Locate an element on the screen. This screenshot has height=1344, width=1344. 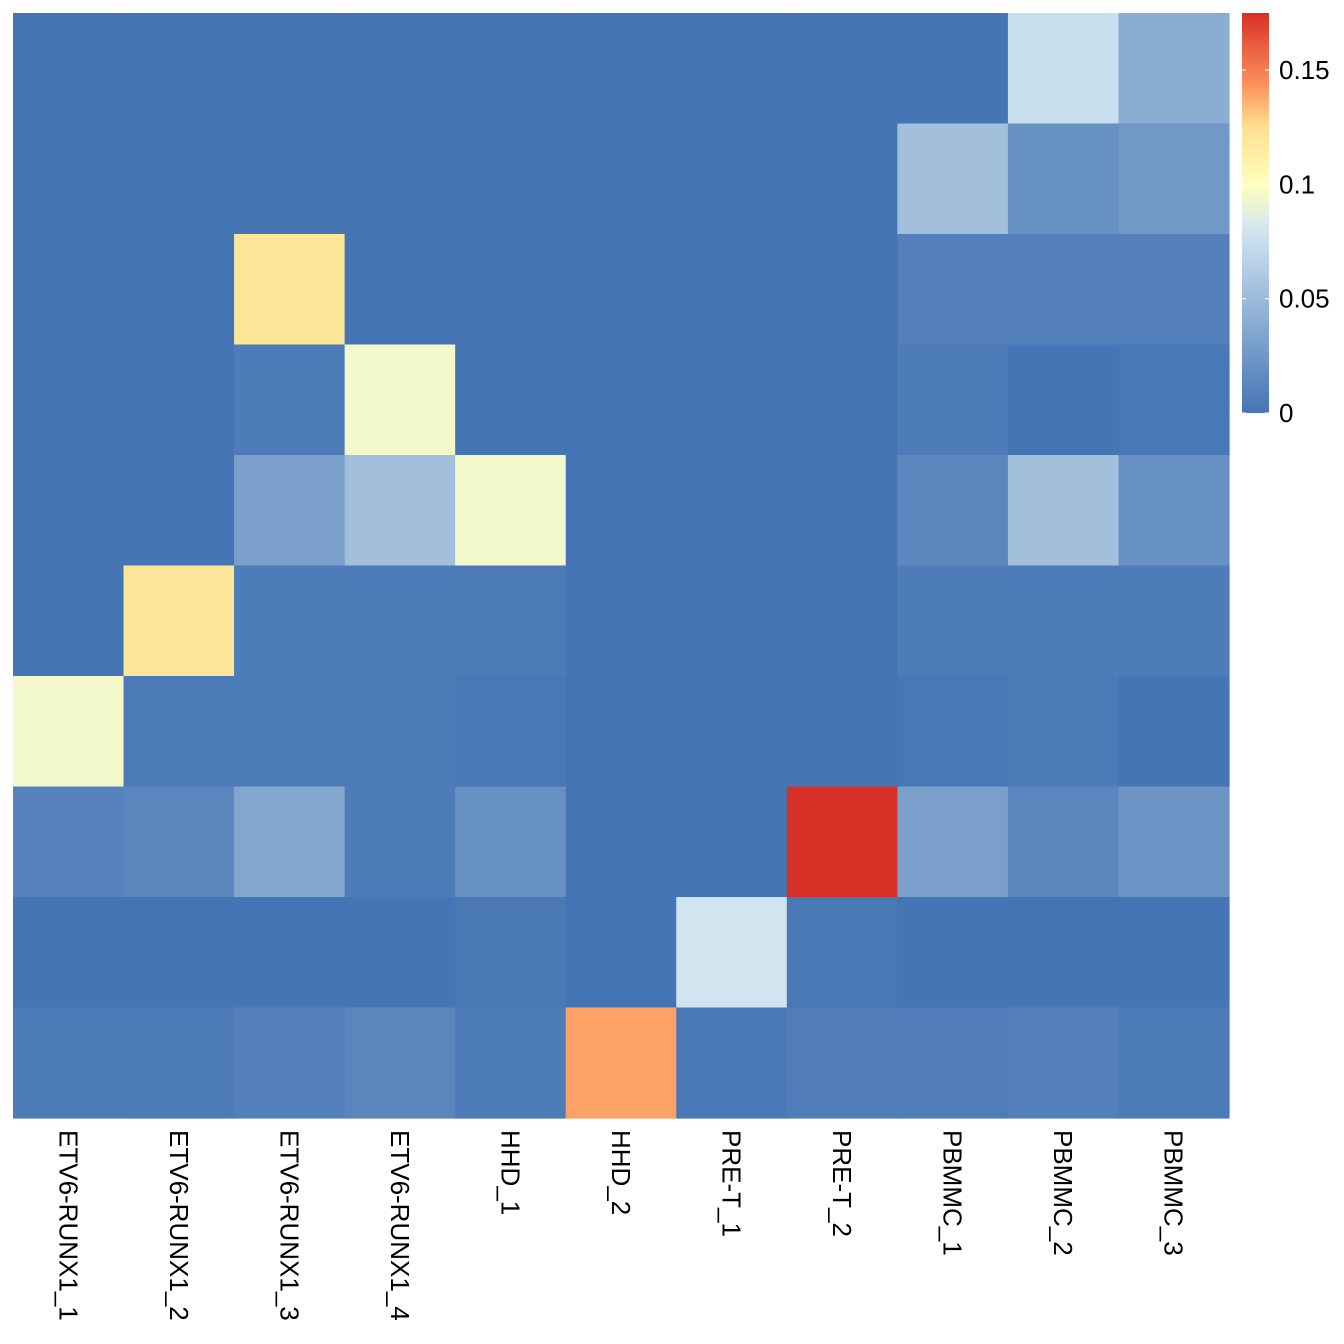
column-label: PBMMC_1 is located at coordinates (953, 1193).